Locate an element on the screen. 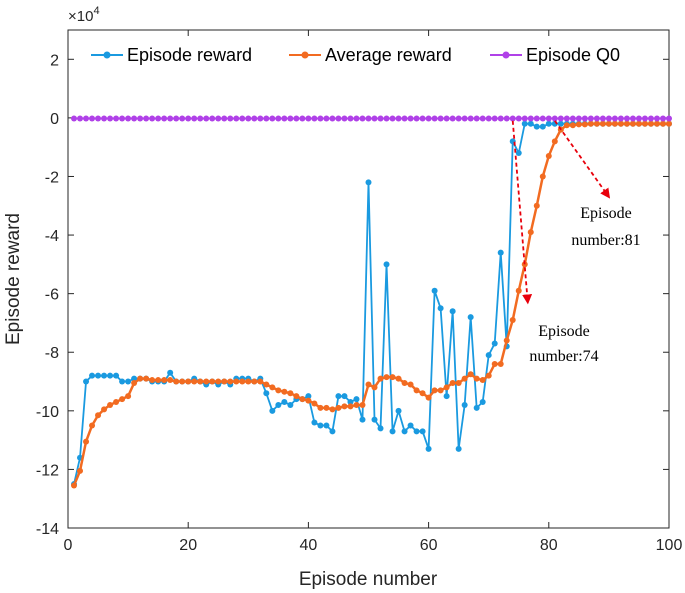 This screenshot has height=593, width=685. annotation-81-line1: Episode is located at coordinates (606, 213).